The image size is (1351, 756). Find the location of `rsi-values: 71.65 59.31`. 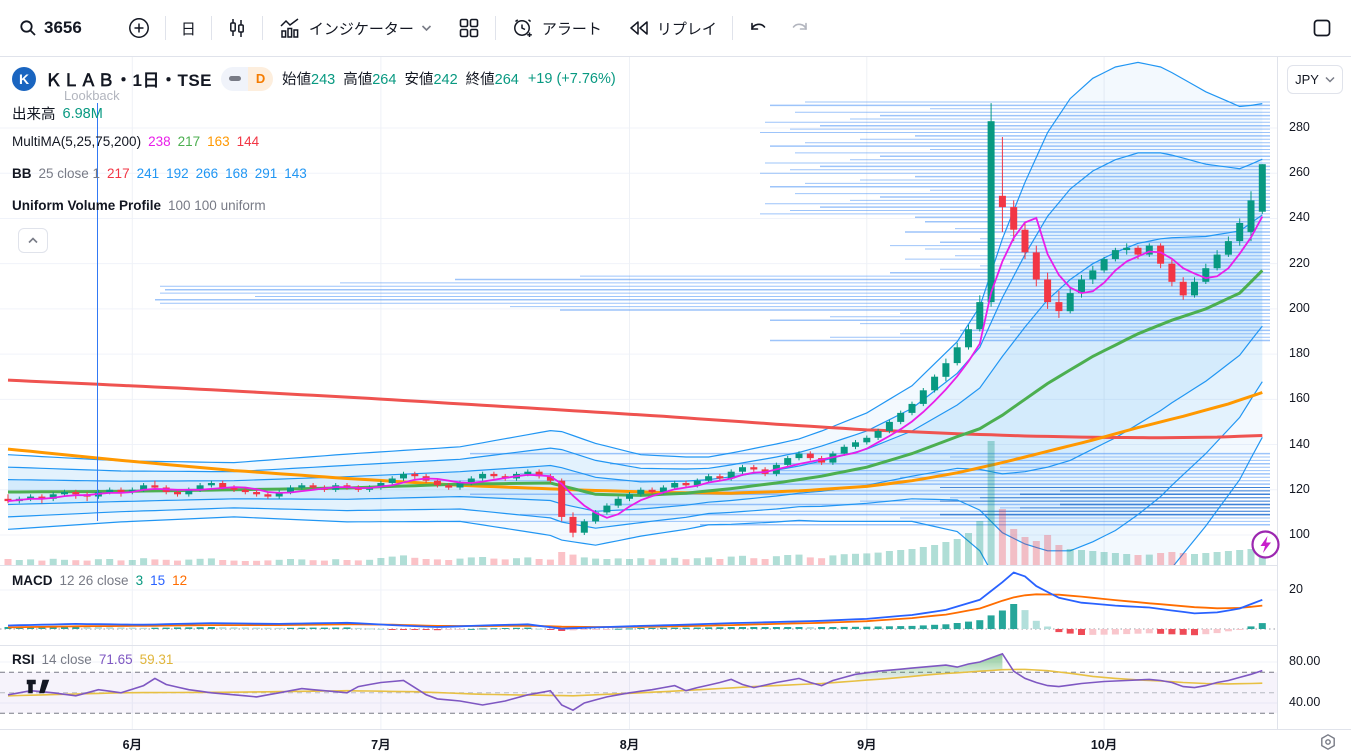

rsi-values: 71.65 59.31 is located at coordinates (140, 659).